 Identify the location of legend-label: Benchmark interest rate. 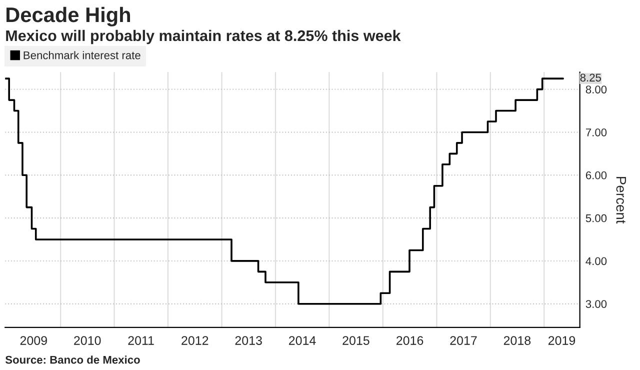
(82, 55).